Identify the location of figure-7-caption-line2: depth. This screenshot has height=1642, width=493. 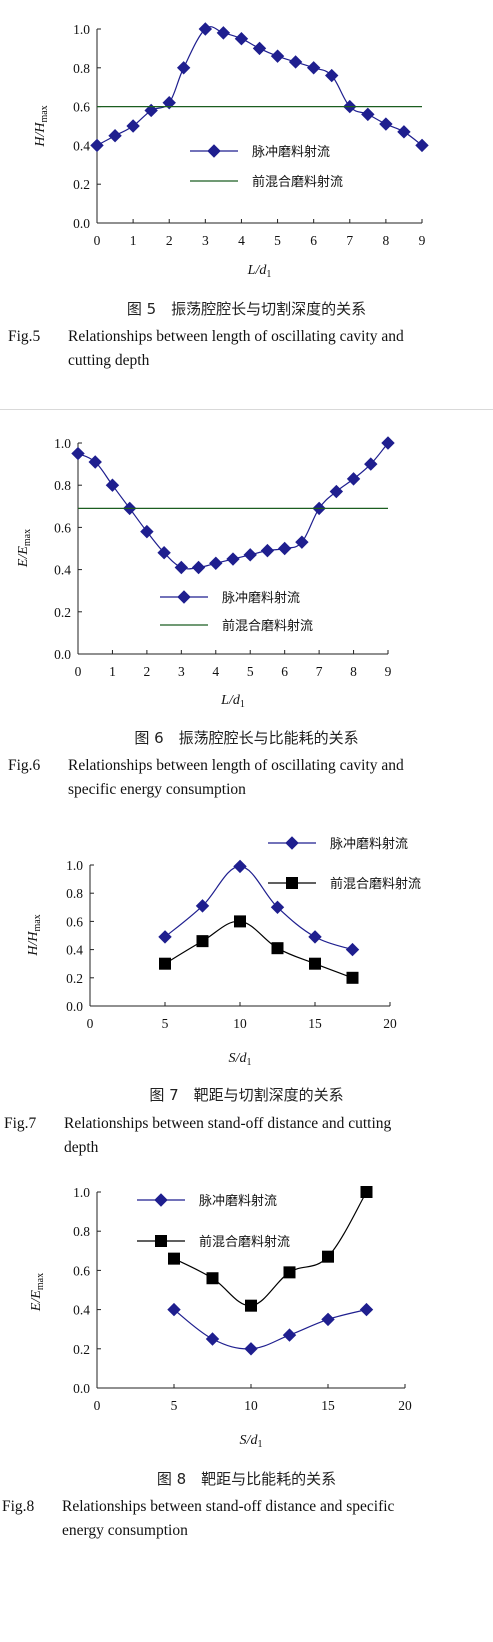
(81, 1147).